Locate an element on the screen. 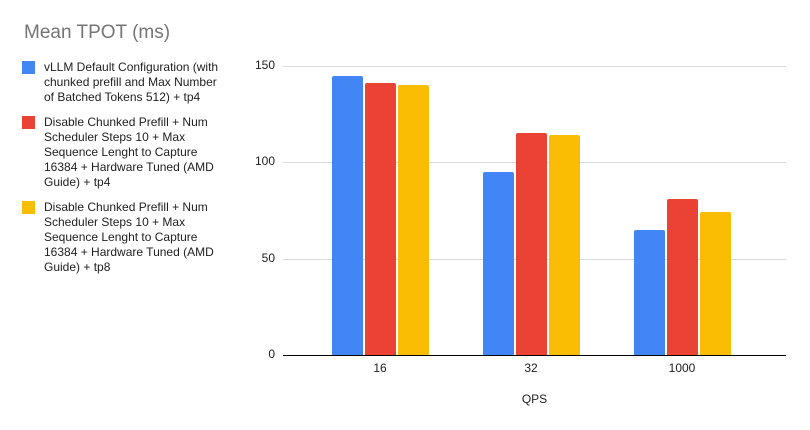 The height and width of the screenshot is (430, 810). x-axis-title: QPS is located at coordinates (534, 399).